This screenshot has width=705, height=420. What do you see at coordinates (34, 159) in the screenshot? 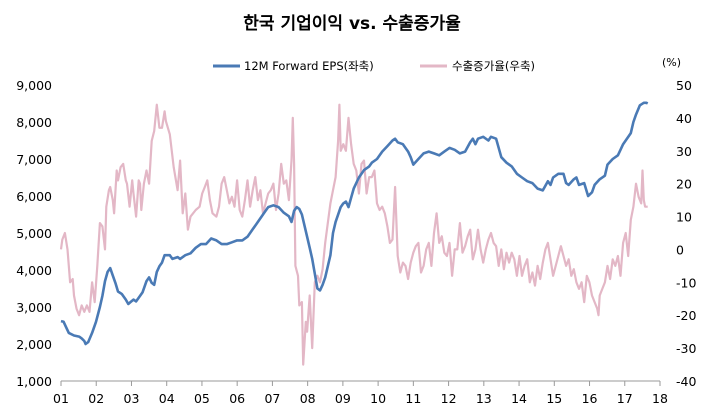
I see `left-axis-tick-label: 7,000` at bounding box center [34, 159].